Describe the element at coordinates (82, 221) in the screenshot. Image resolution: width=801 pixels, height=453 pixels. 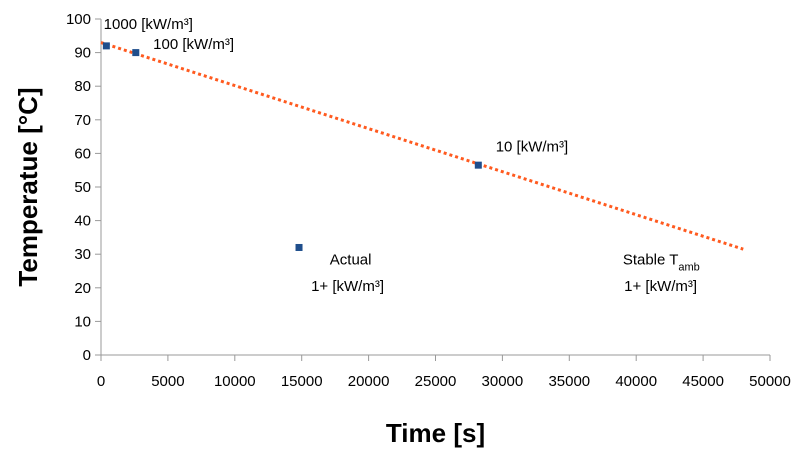
I see `y-tick-label: 40` at that location.